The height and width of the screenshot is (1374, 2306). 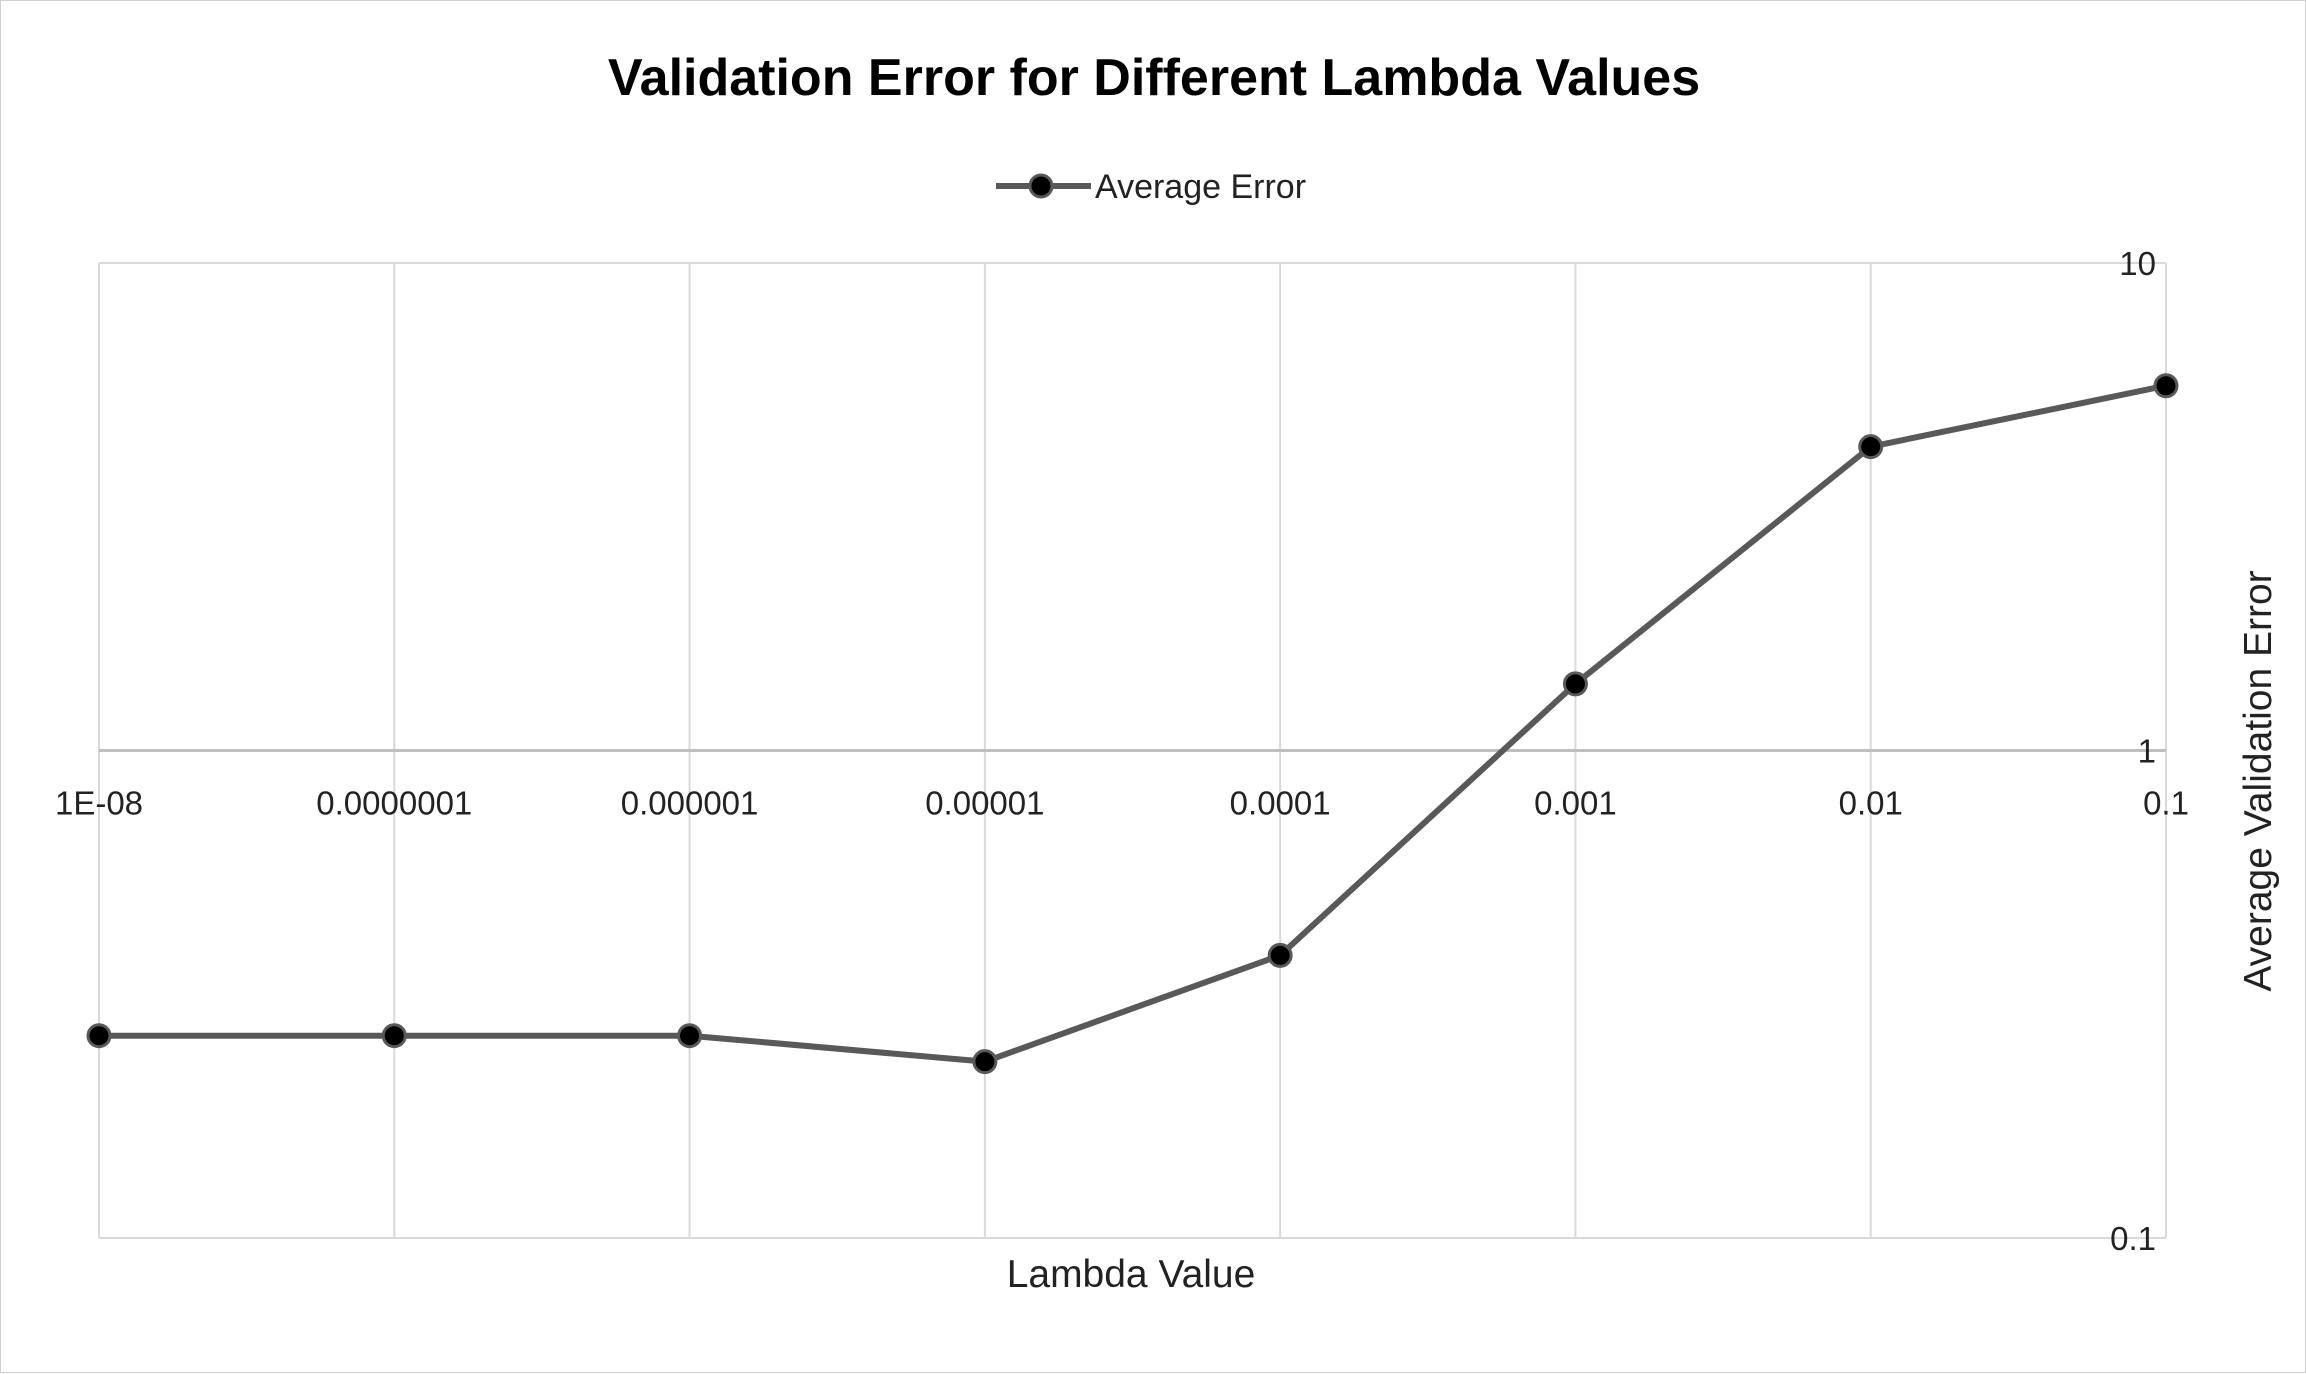 I want to click on x-tick-label: 0.01, so click(x=1871, y=803).